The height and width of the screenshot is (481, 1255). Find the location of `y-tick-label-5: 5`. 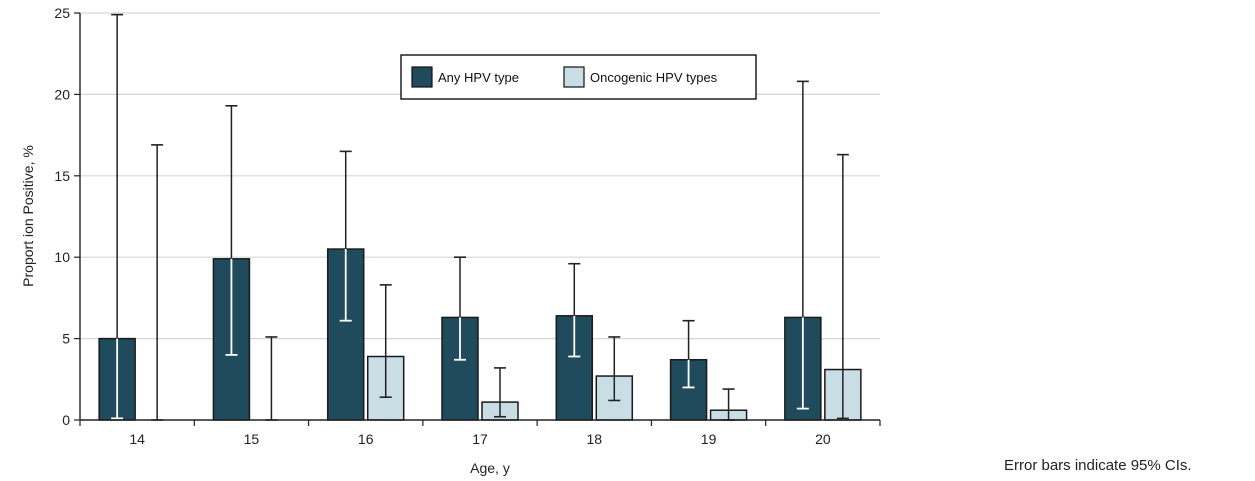

y-tick-label-5: 5 is located at coordinates (66, 339).